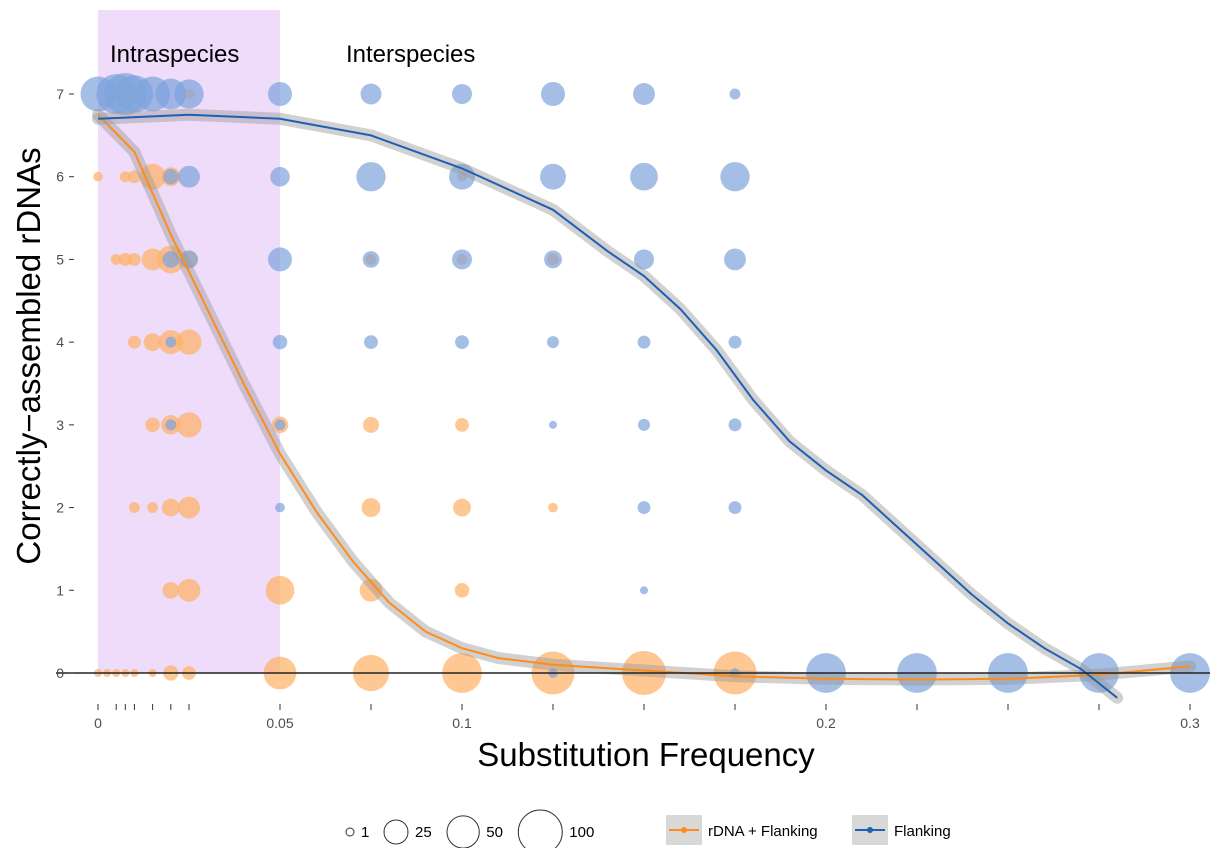 Image resolution: width=1210 pixels, height=848 pixels. I want to click on y-tick-label: 0, so click(60, 673).